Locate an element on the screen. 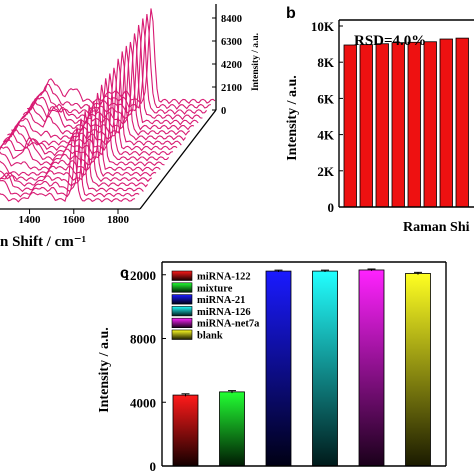  waterfall-x-tick-label: 1600 is located at coordinates (74, 220).